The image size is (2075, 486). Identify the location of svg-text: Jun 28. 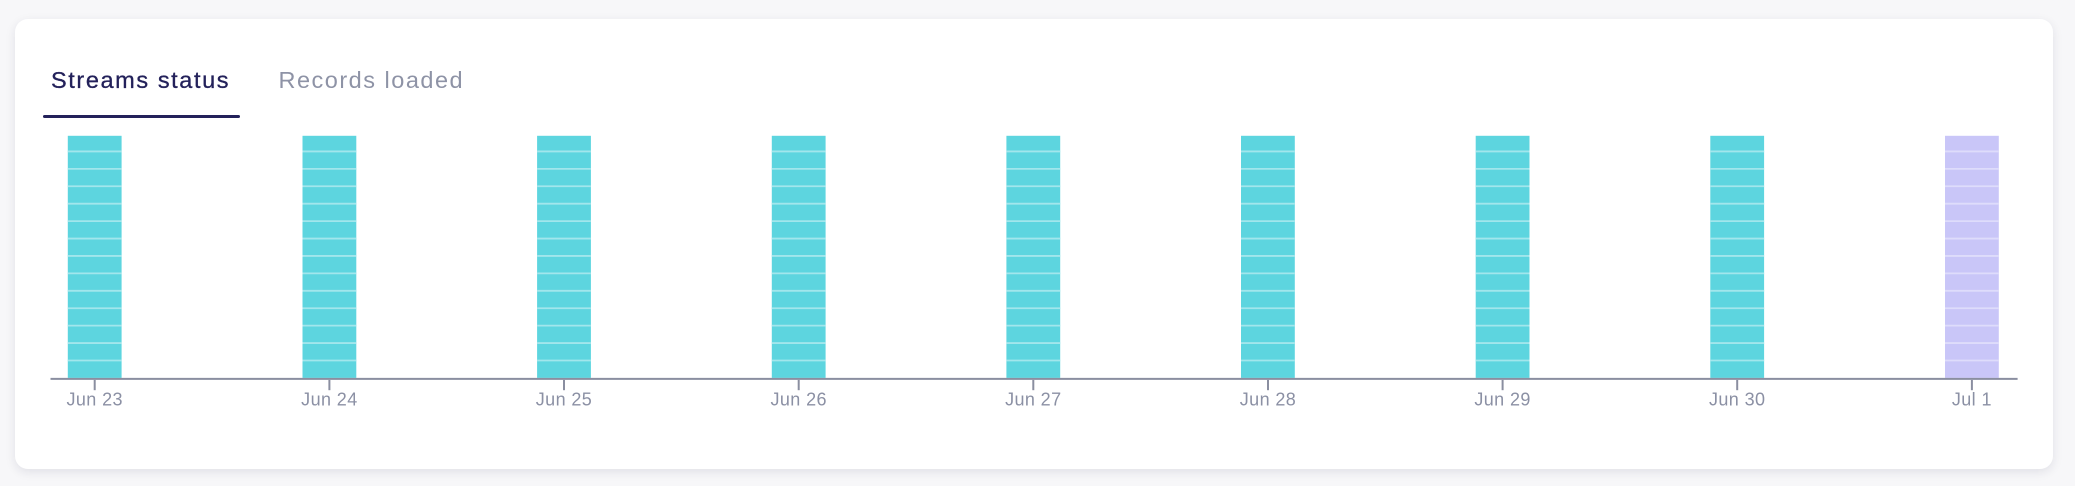
(1268, 400).